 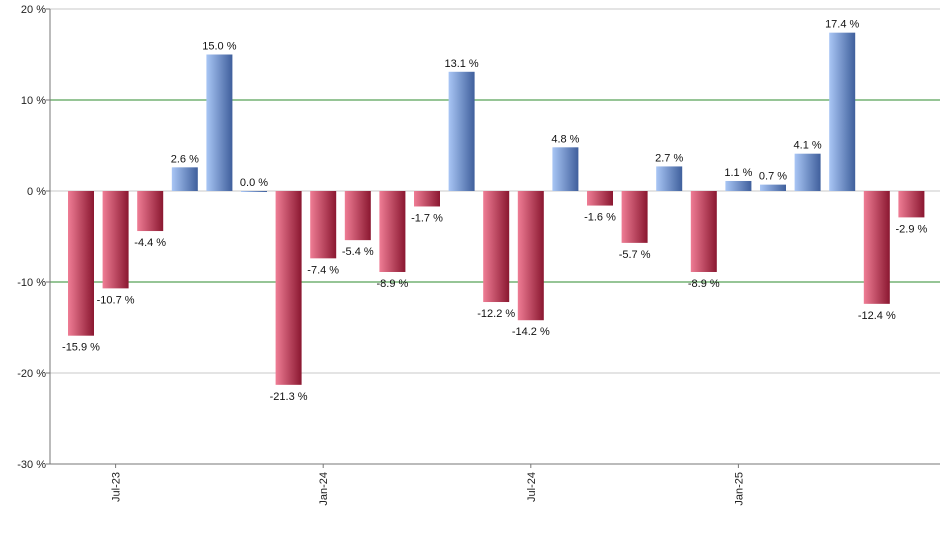 What do you see at coordinates (808, 146) in the screenshot?
I see `data-label-2025-03: 4.1 %` at bounding box center [808, 146].